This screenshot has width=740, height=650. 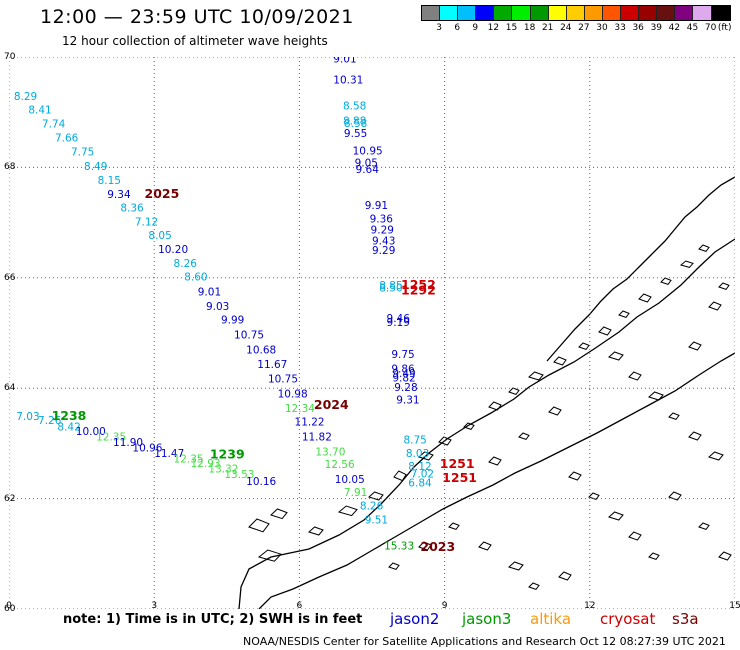 What do you see at coordinates (437, 546) in the screenshot?
I see `pass-time-marker: 2023` at bounding box center [437, 546].